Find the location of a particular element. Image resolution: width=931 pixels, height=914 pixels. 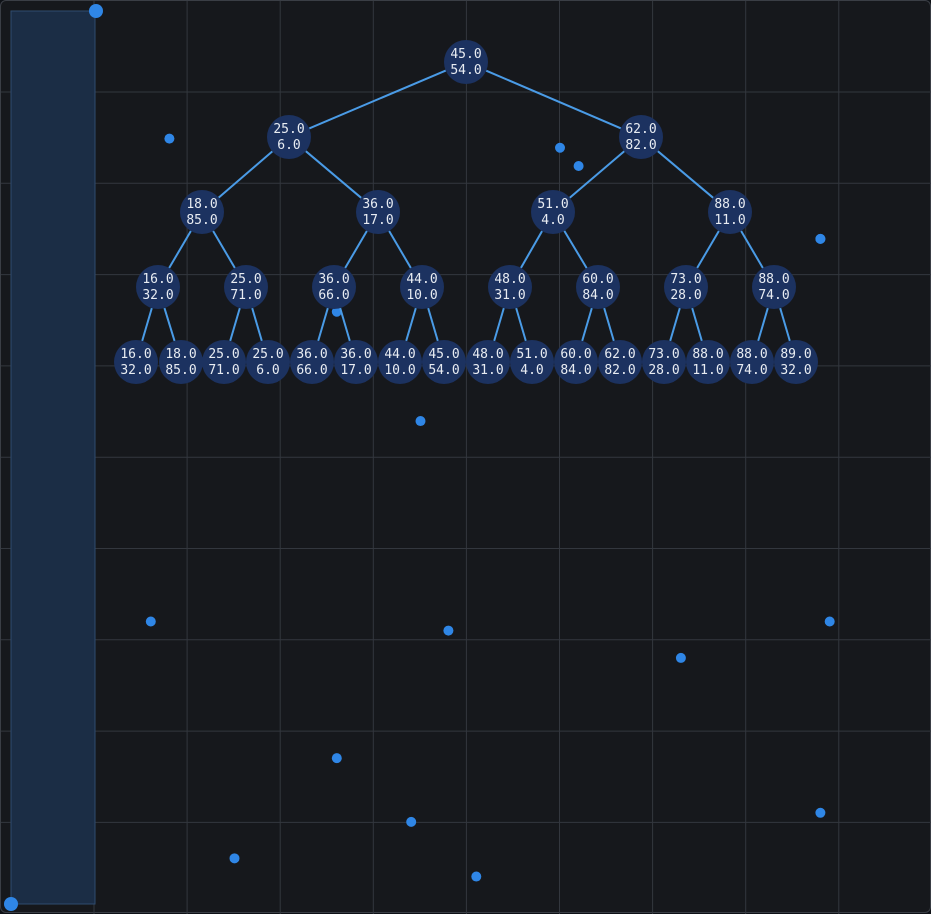

node-label-y: 82.0 is located at coordinates (619, 370).